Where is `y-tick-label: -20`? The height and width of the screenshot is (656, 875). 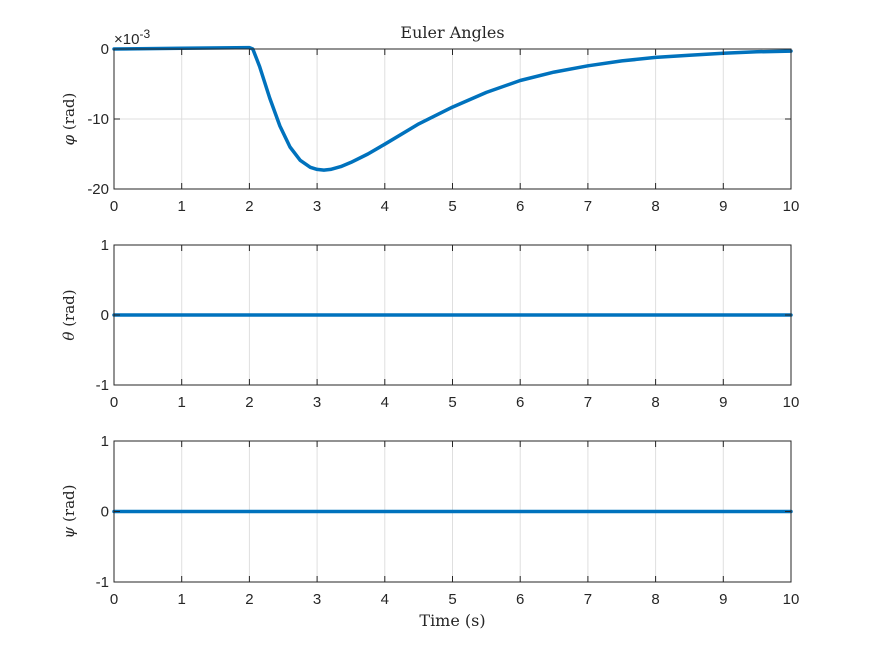
y-tick-label: -20 is located at coordinates (98, 189).